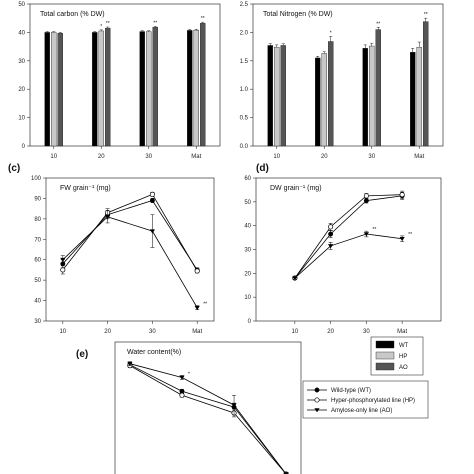 This screenshot has height=474, width=474. I want to click on legend-frame, so click(365, 399).